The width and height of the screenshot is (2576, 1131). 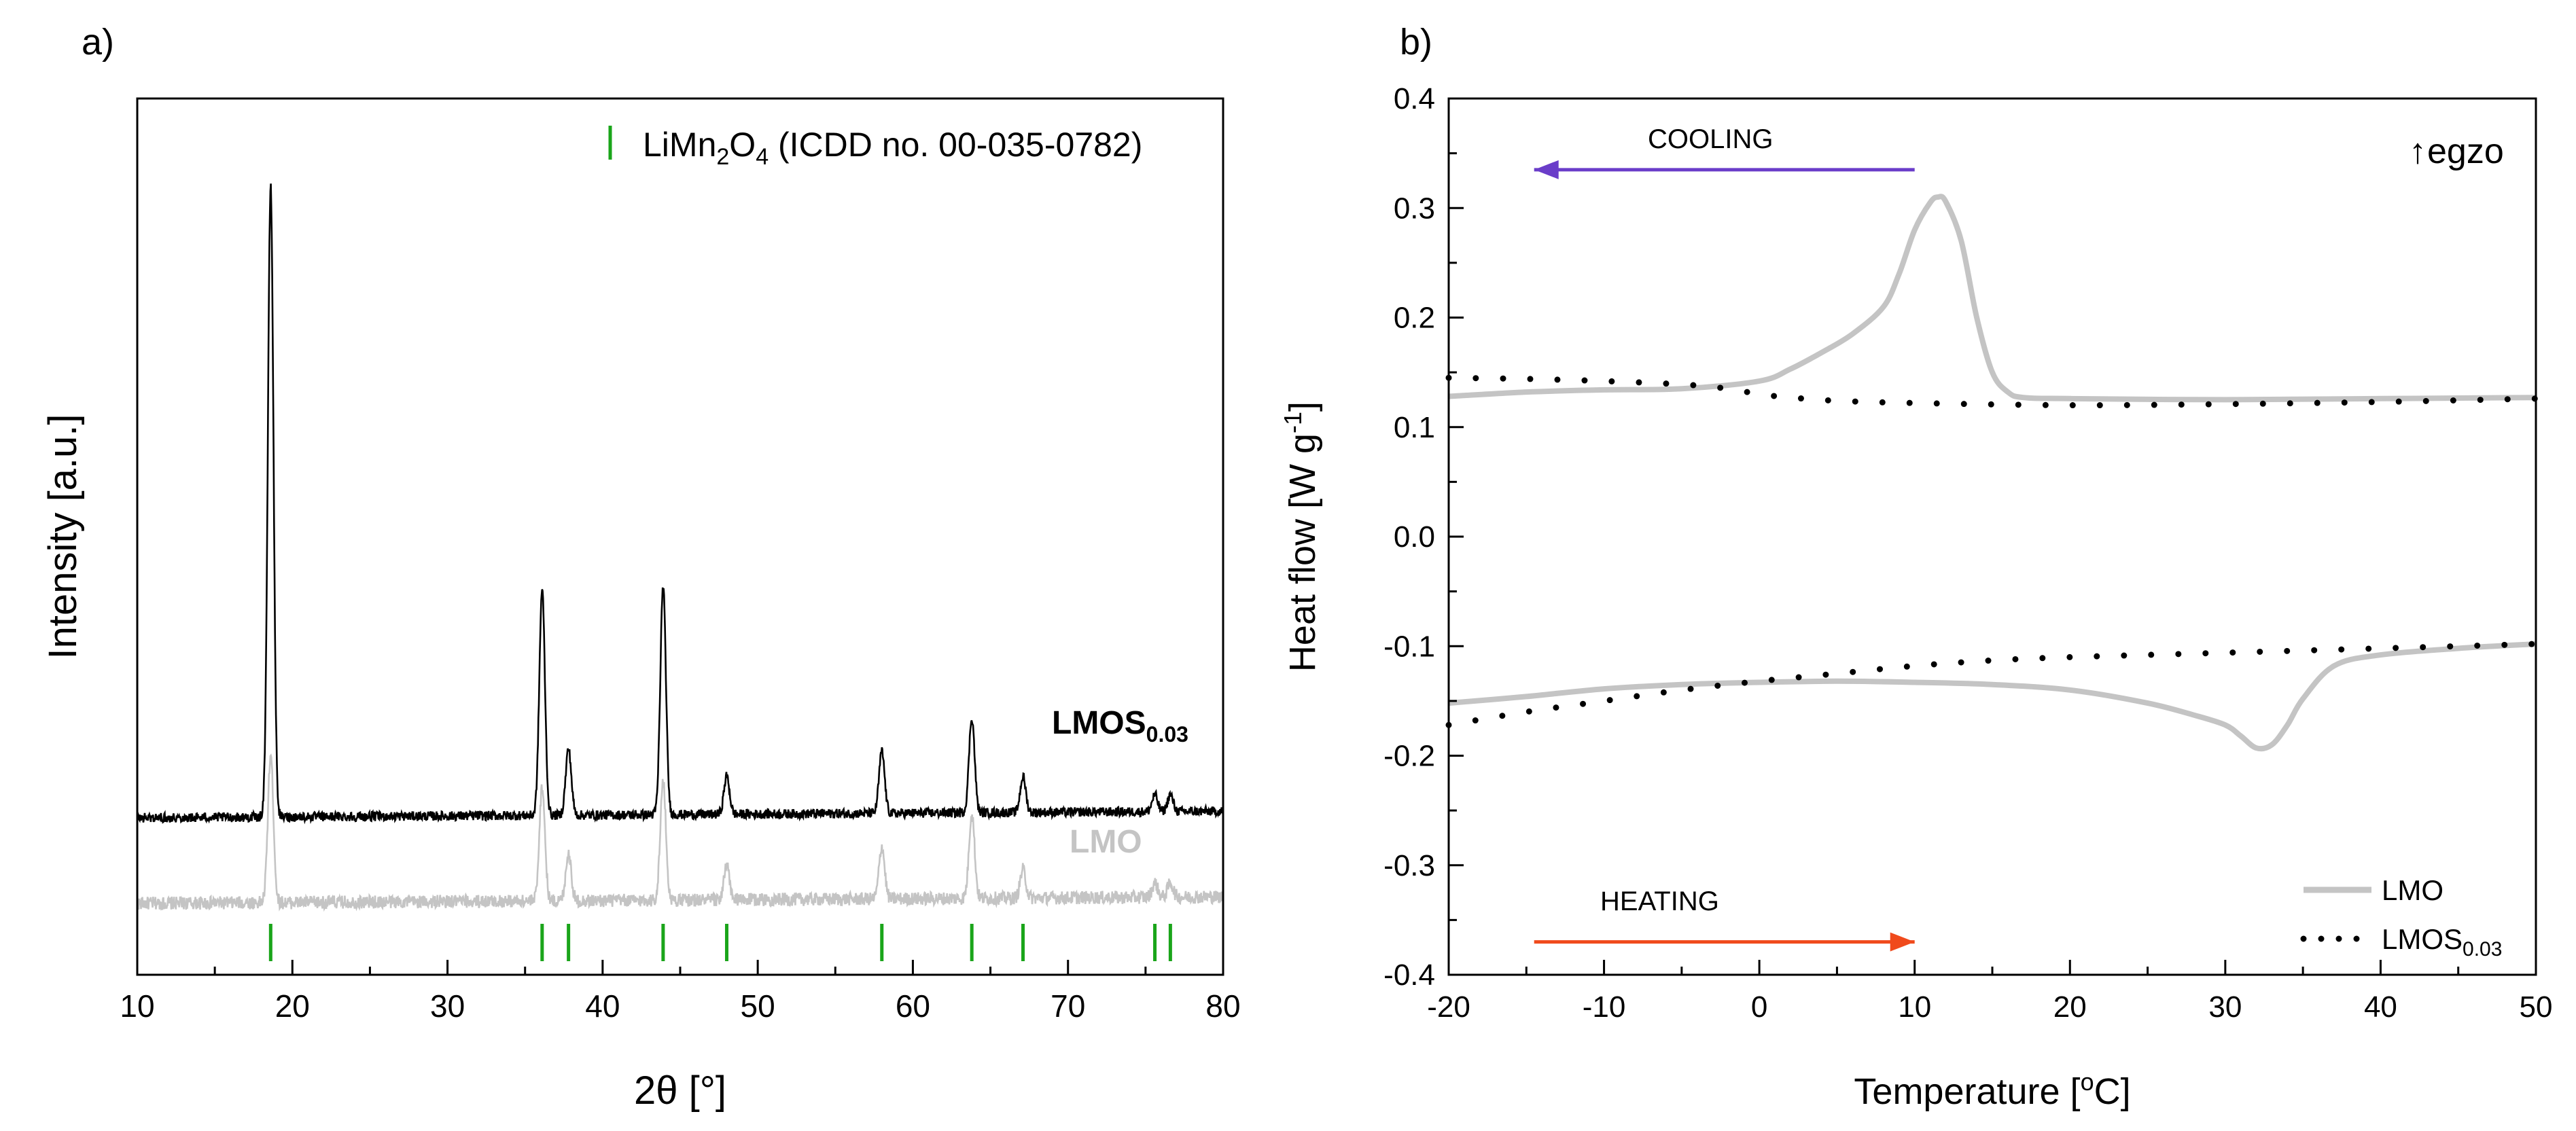 What do you see at coordinates (1120, 726) in the screenshot?
I see `series-label-lmos: LMOS0.03` at bounding box center [1120, 726].